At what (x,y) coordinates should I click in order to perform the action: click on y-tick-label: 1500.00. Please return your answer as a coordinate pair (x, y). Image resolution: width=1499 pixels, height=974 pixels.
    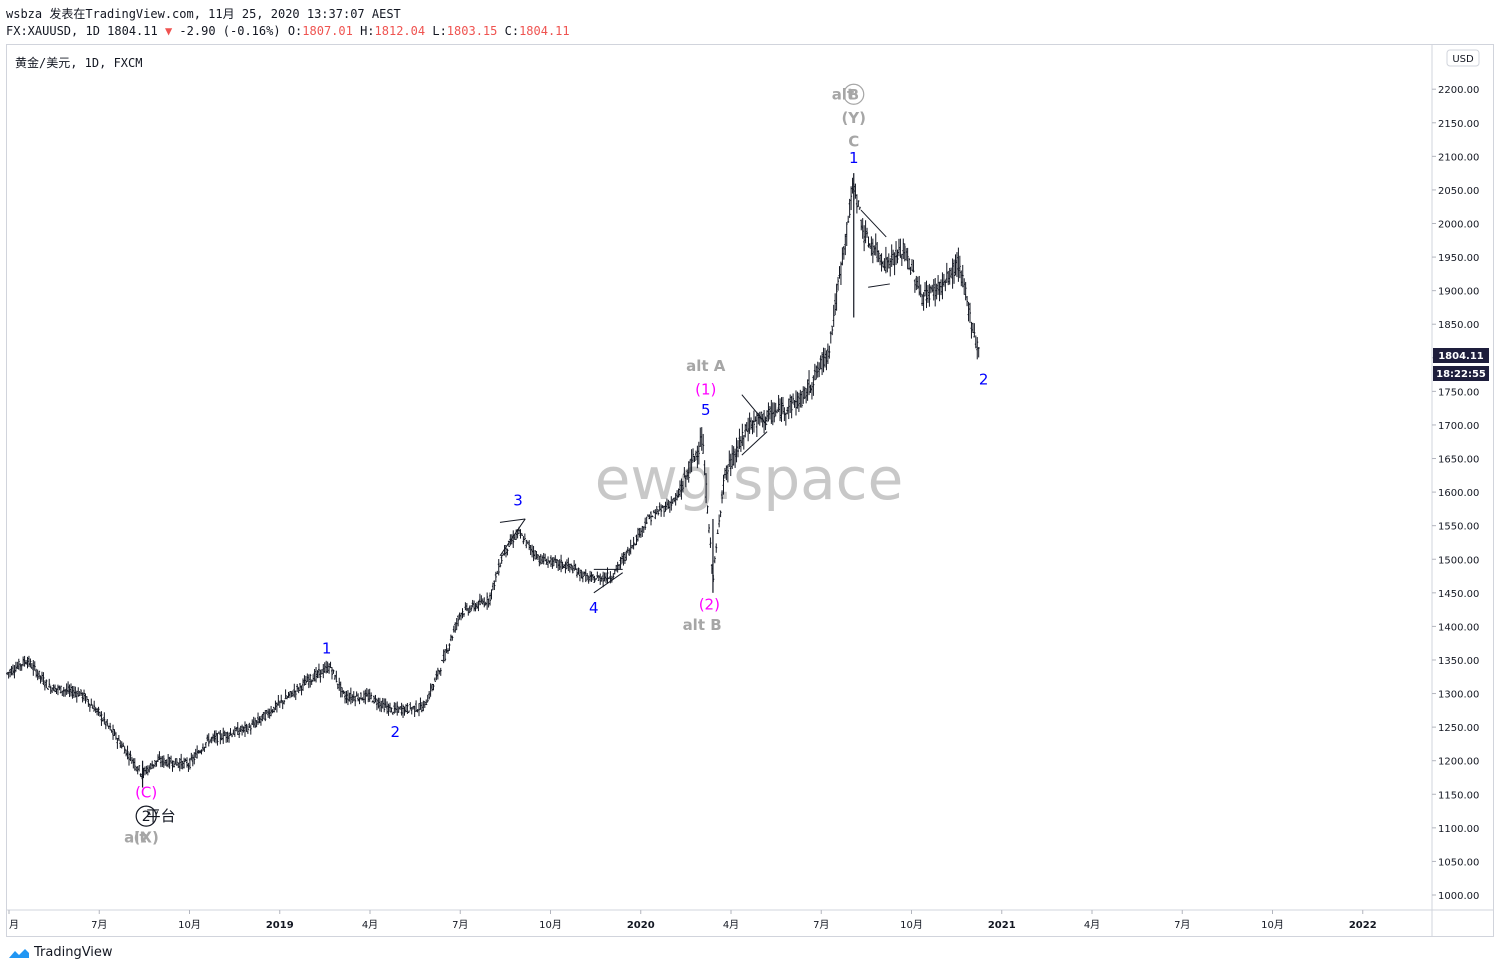
    Looking at the image, I should click on (1458, 560).